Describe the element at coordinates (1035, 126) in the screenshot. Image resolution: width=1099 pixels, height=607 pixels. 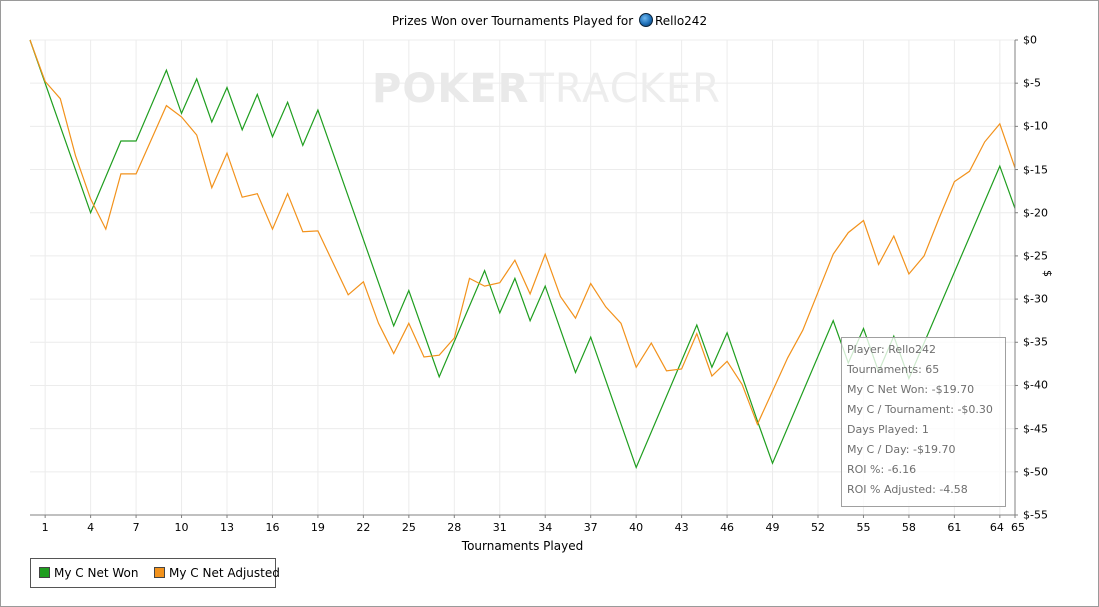
I see `y-tick-label: $-10` at that location.